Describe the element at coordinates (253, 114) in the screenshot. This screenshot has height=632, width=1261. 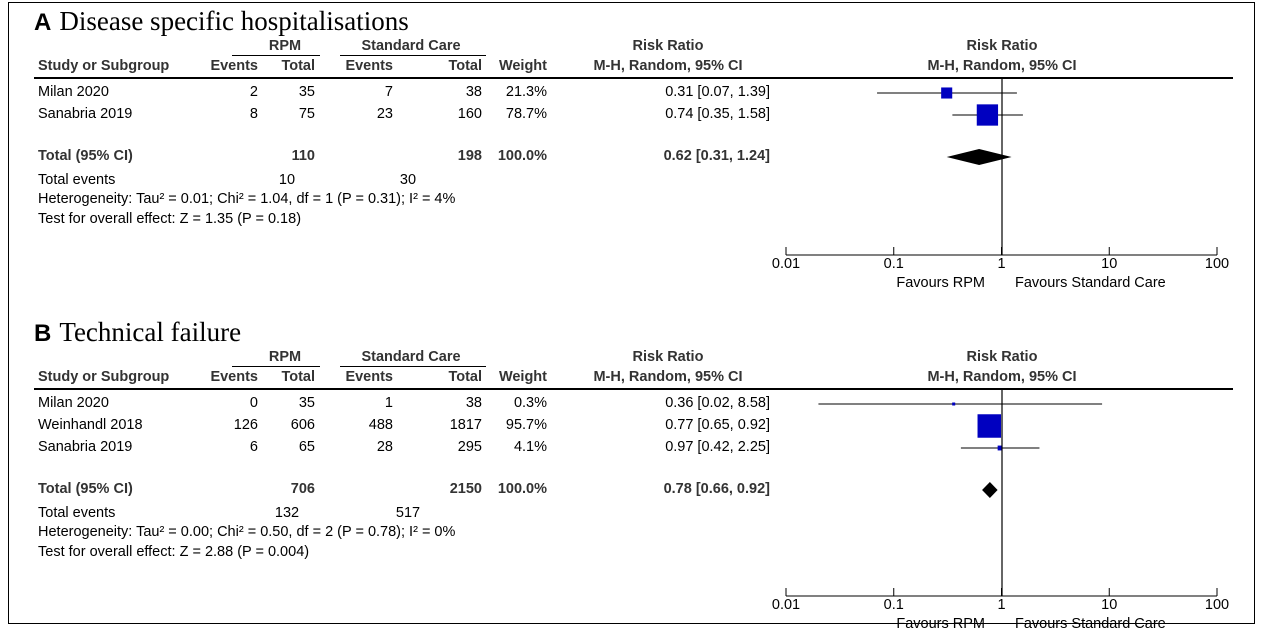
I see `rpm-events: 8` at that location.